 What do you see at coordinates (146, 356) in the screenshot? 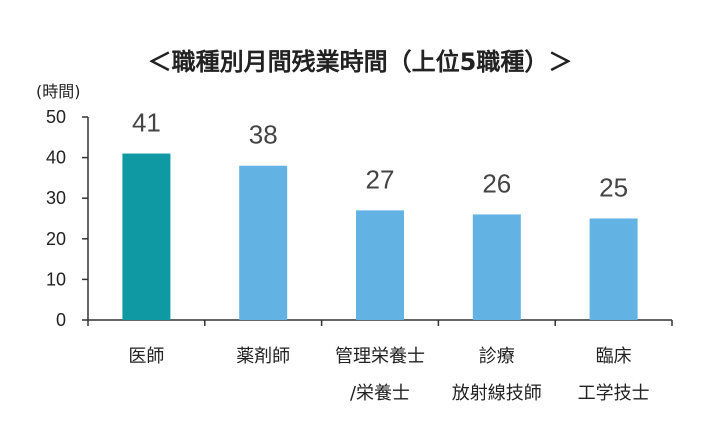
I see `x-category-label: 医師` at bounding box center [146, 356].